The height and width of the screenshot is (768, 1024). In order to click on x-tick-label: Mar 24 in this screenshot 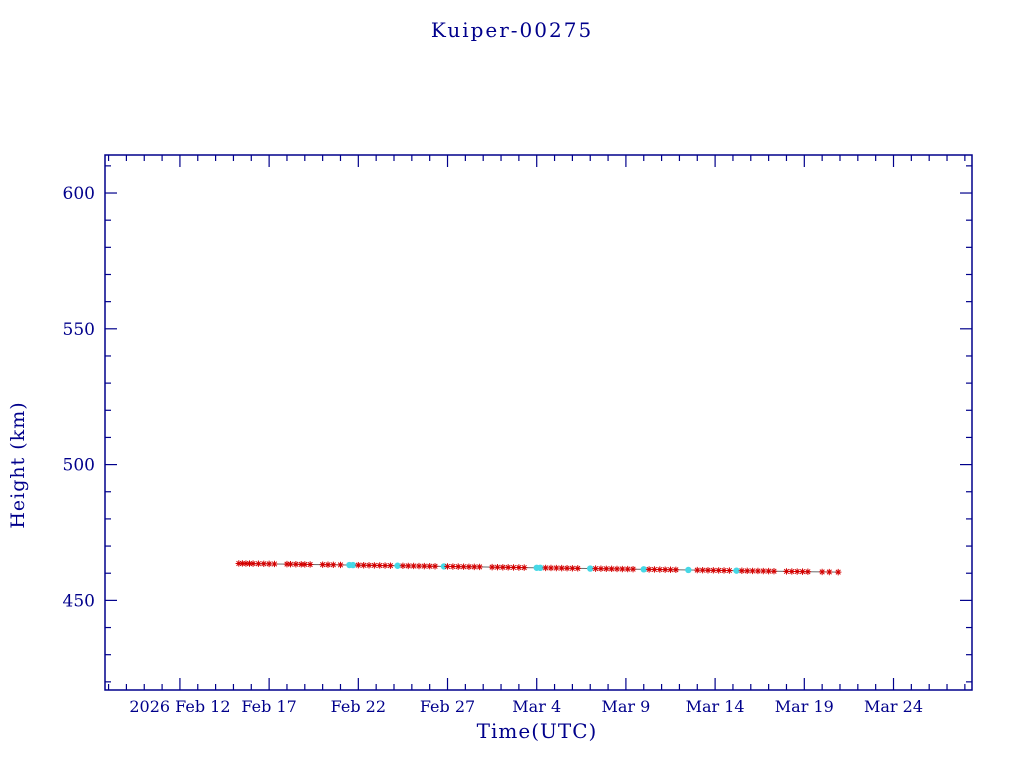, I will do `click(893, 706)`.